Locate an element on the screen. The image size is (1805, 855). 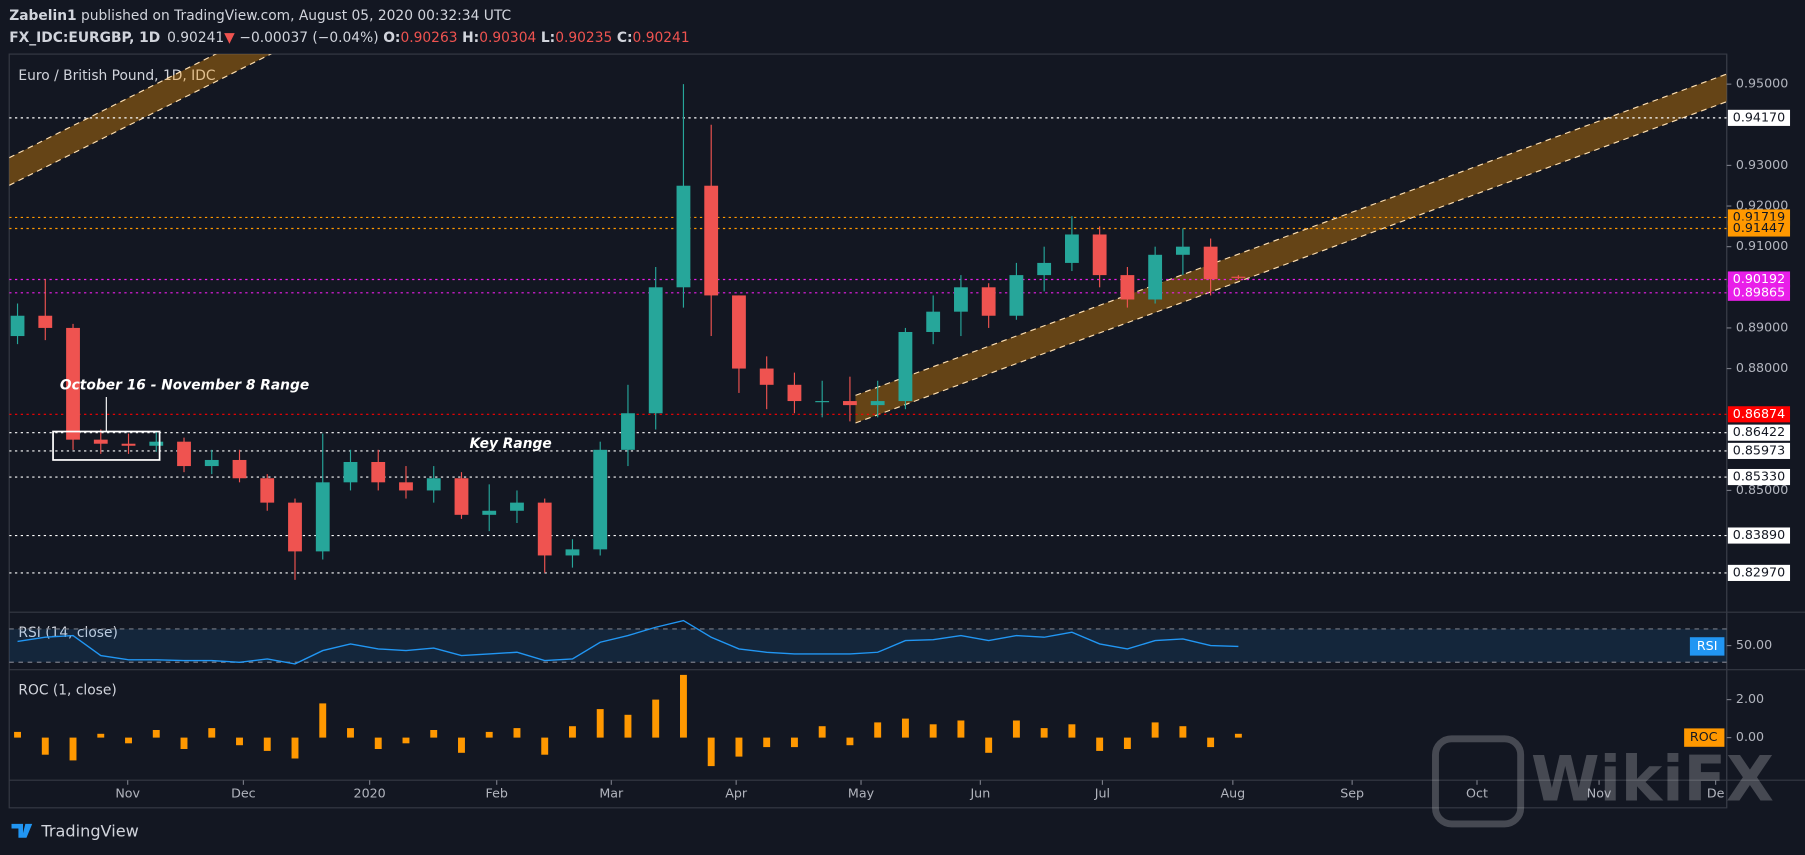
watermark: WikiFX is located at coordinates (1652, 779).